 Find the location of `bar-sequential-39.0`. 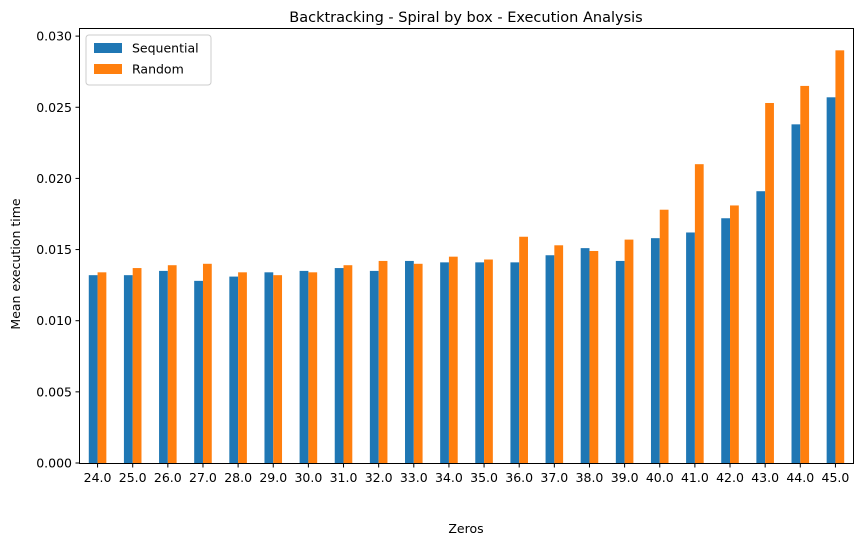

bar-sequential-39.0 is located at coordinates (620, 361).